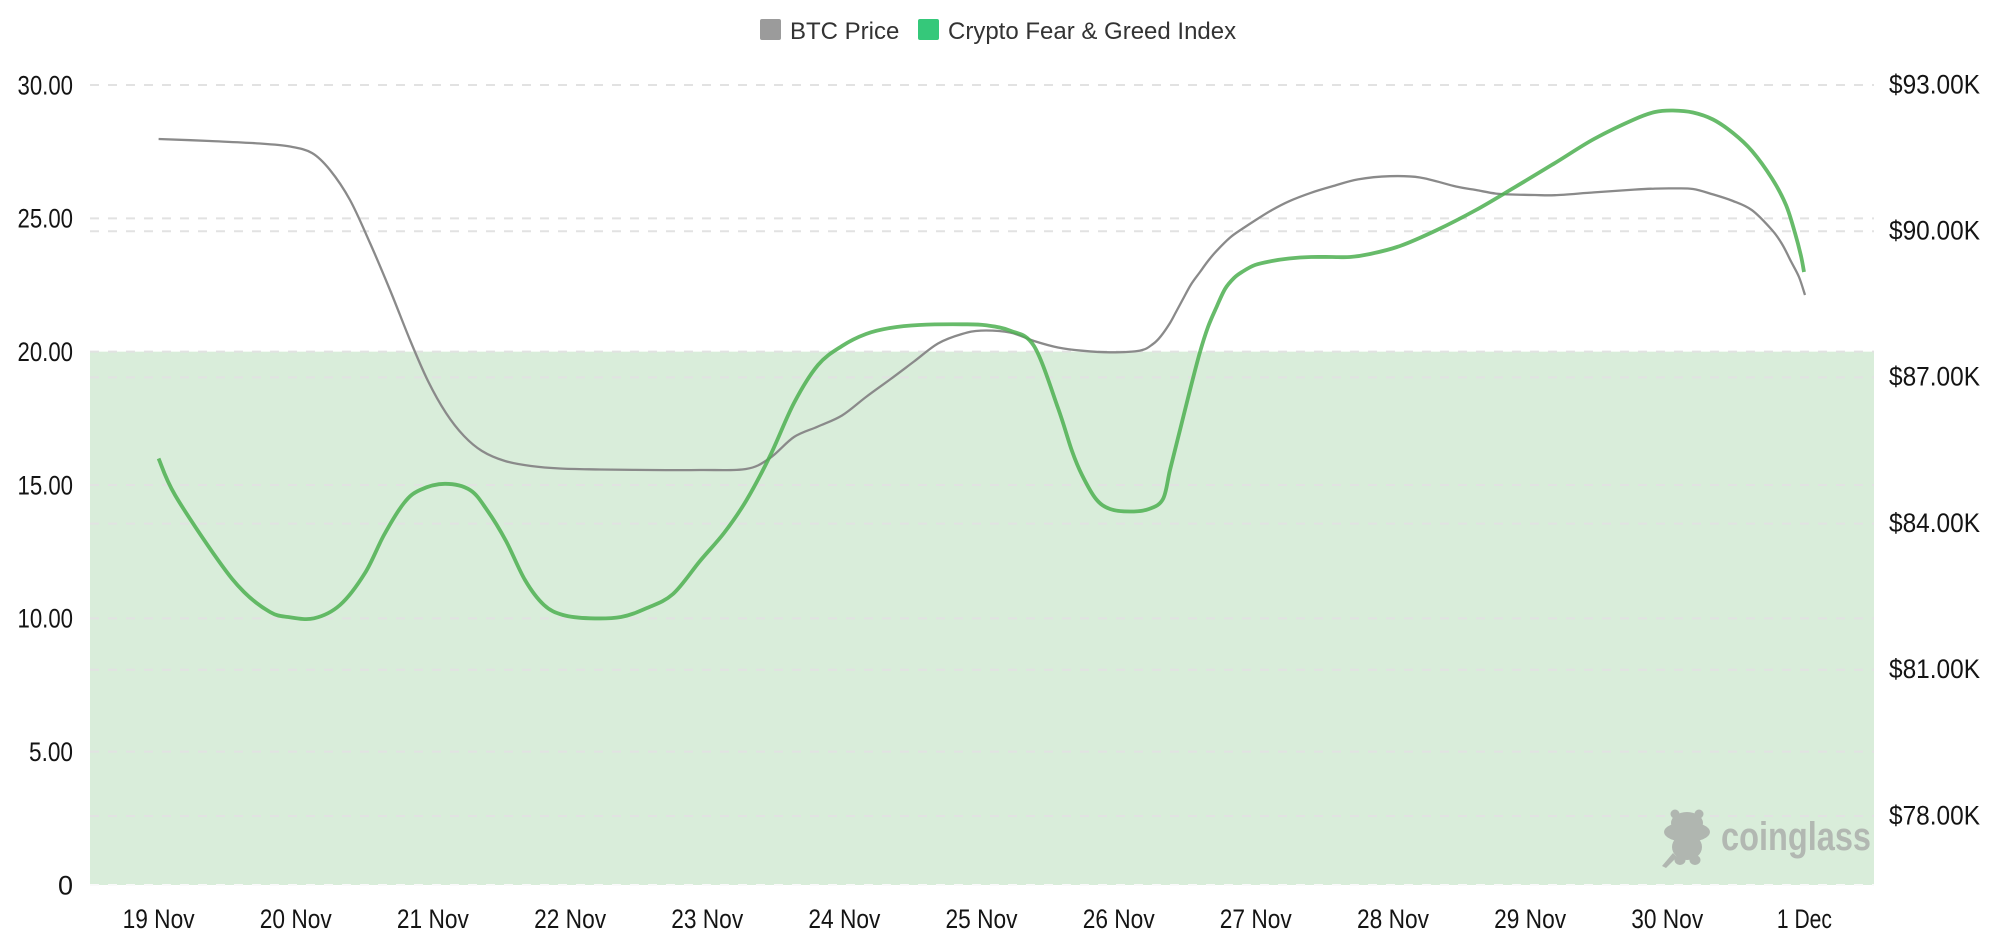 This screenshot has width=1992, height=938. Describe the element at coordinates (982, 919) in the screenshot. I see `svg-text: 25 Nov` at that location.